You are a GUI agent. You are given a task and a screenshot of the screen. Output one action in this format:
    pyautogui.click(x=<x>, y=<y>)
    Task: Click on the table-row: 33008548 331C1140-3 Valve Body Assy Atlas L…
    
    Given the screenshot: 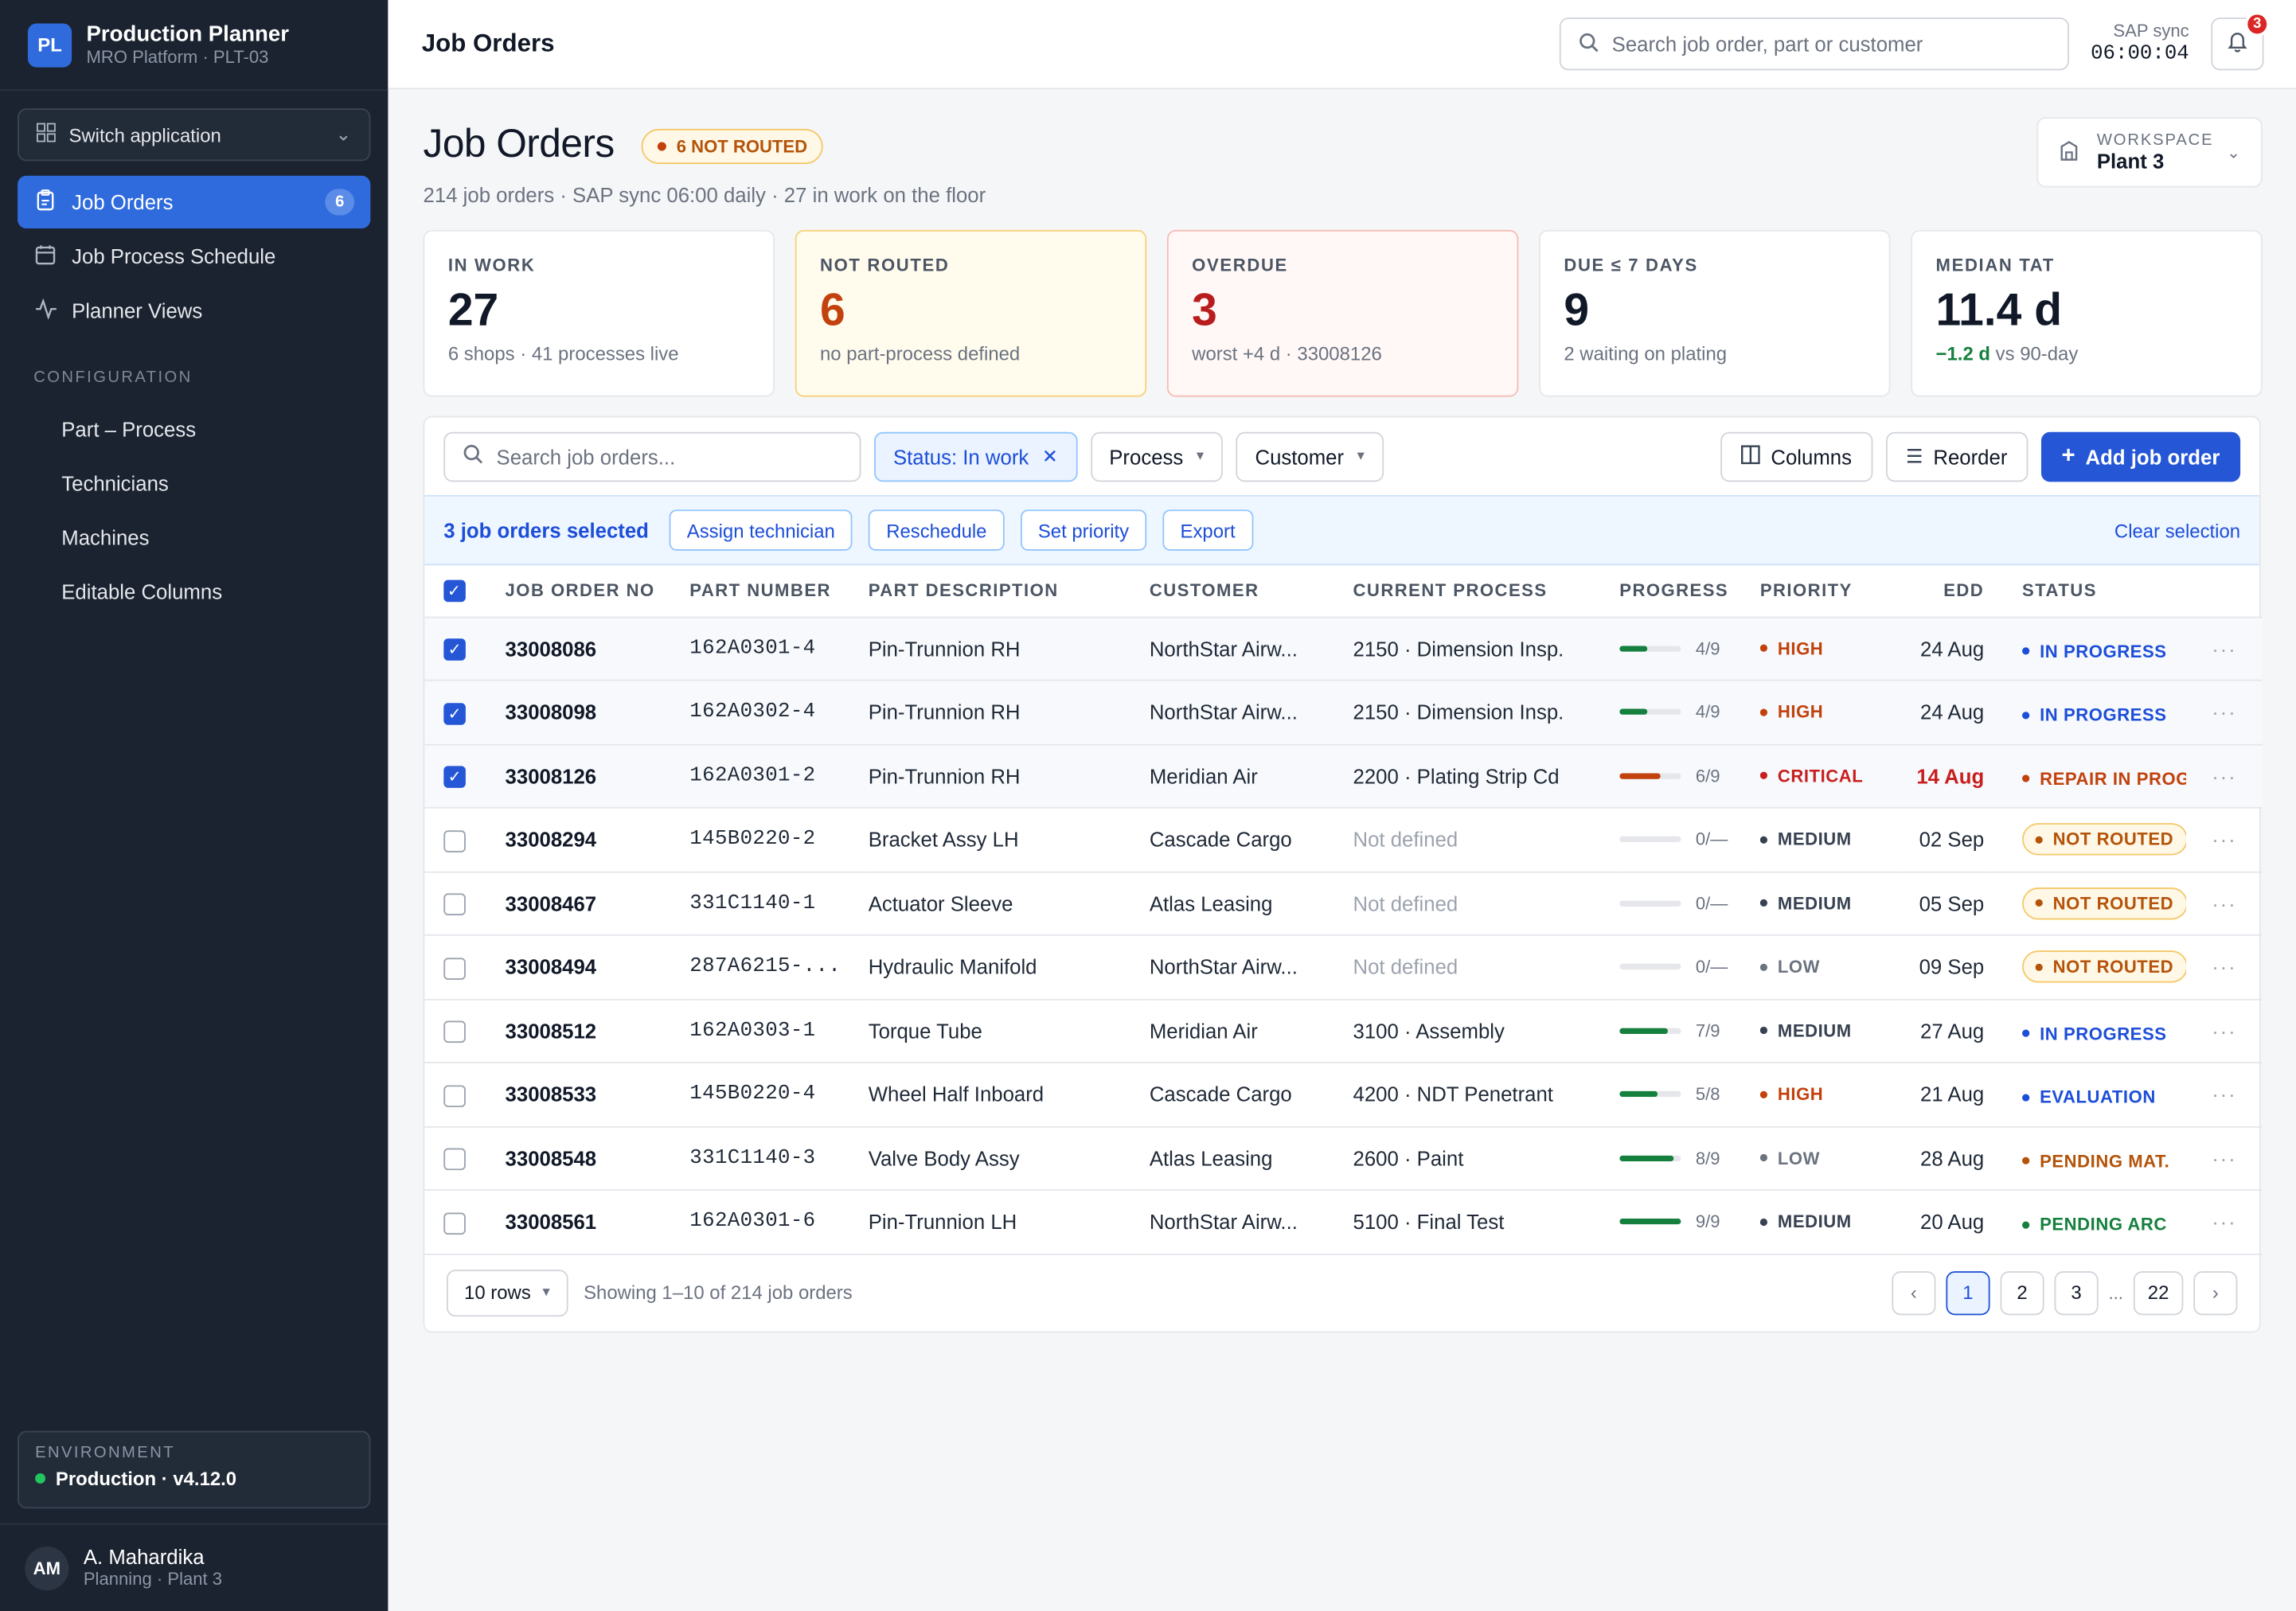 What is the action you would take?
    pyautogui.click(x=1343, y=1158)
    